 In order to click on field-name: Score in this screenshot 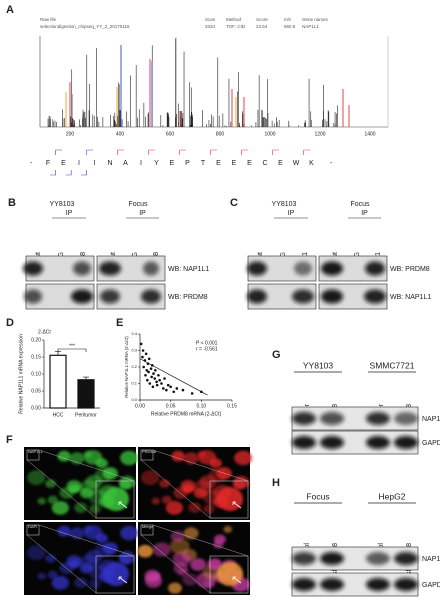, I will do `click(262, 19)`.